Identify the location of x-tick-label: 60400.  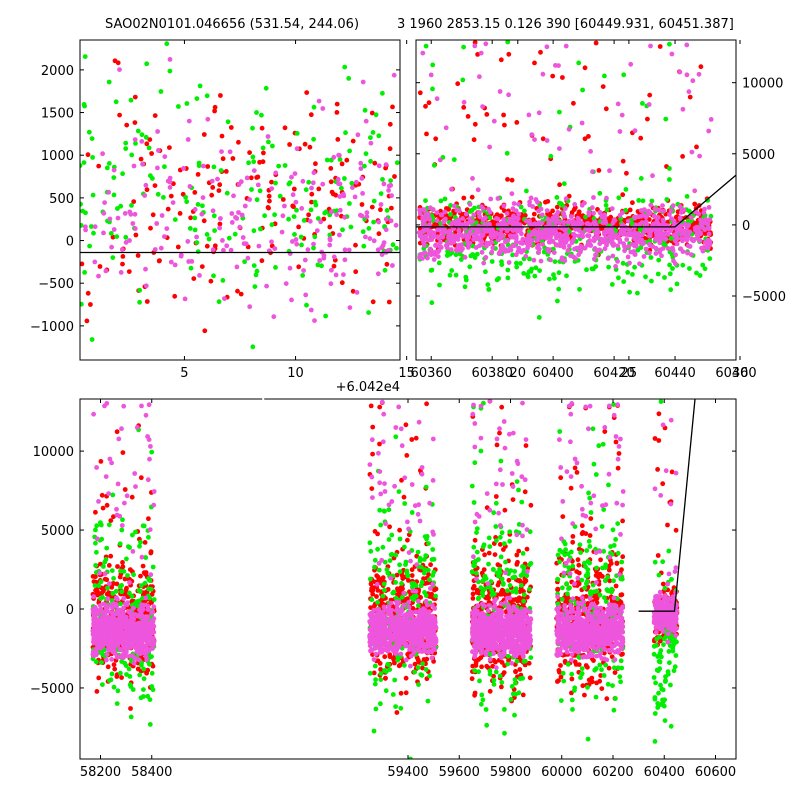
(552, 373).